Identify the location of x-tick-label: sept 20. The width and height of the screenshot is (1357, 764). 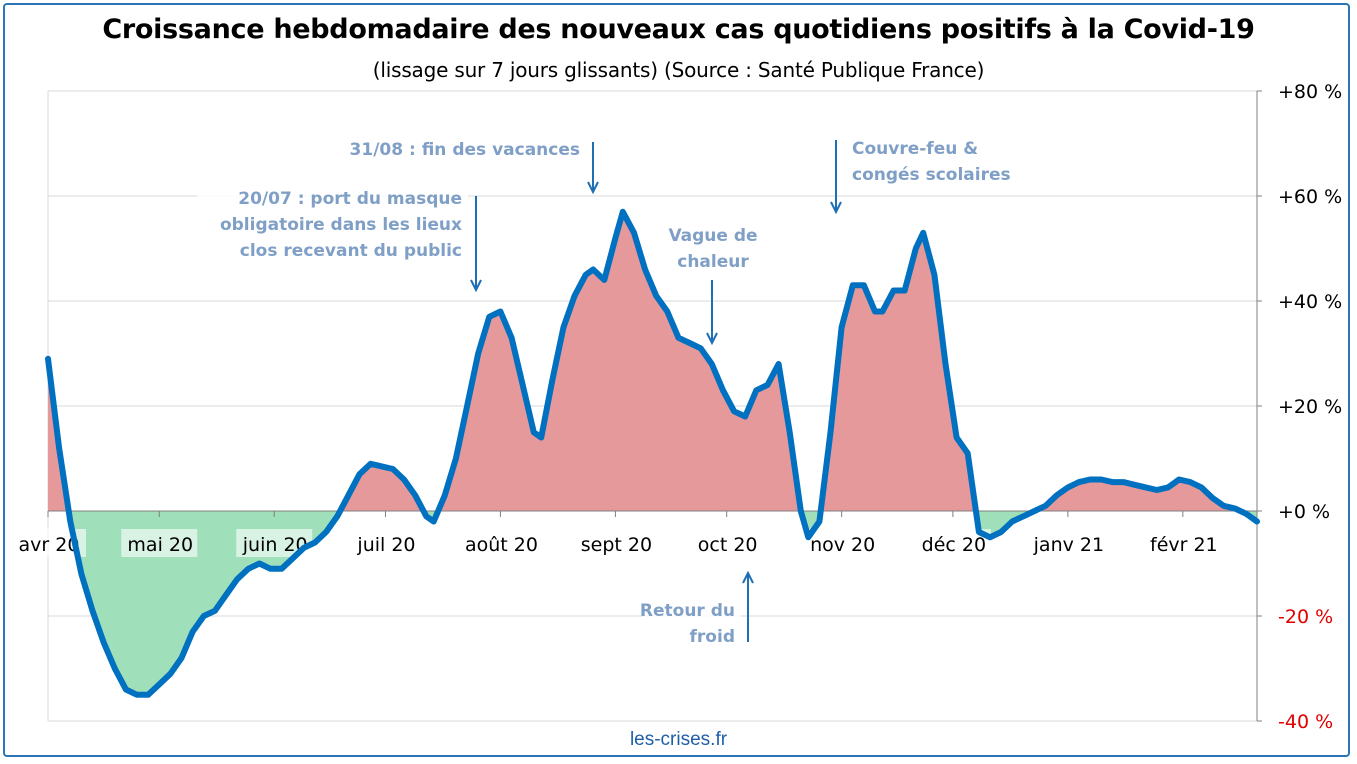
(616, 545).